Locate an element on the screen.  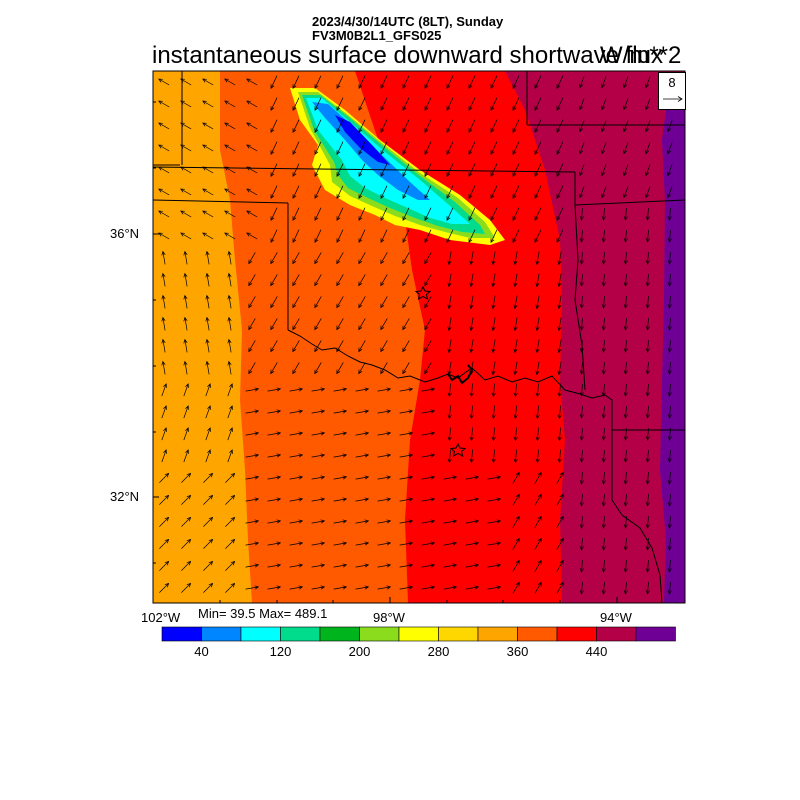
lat-label-32n: 32°N is located at coordinates (125, 496).